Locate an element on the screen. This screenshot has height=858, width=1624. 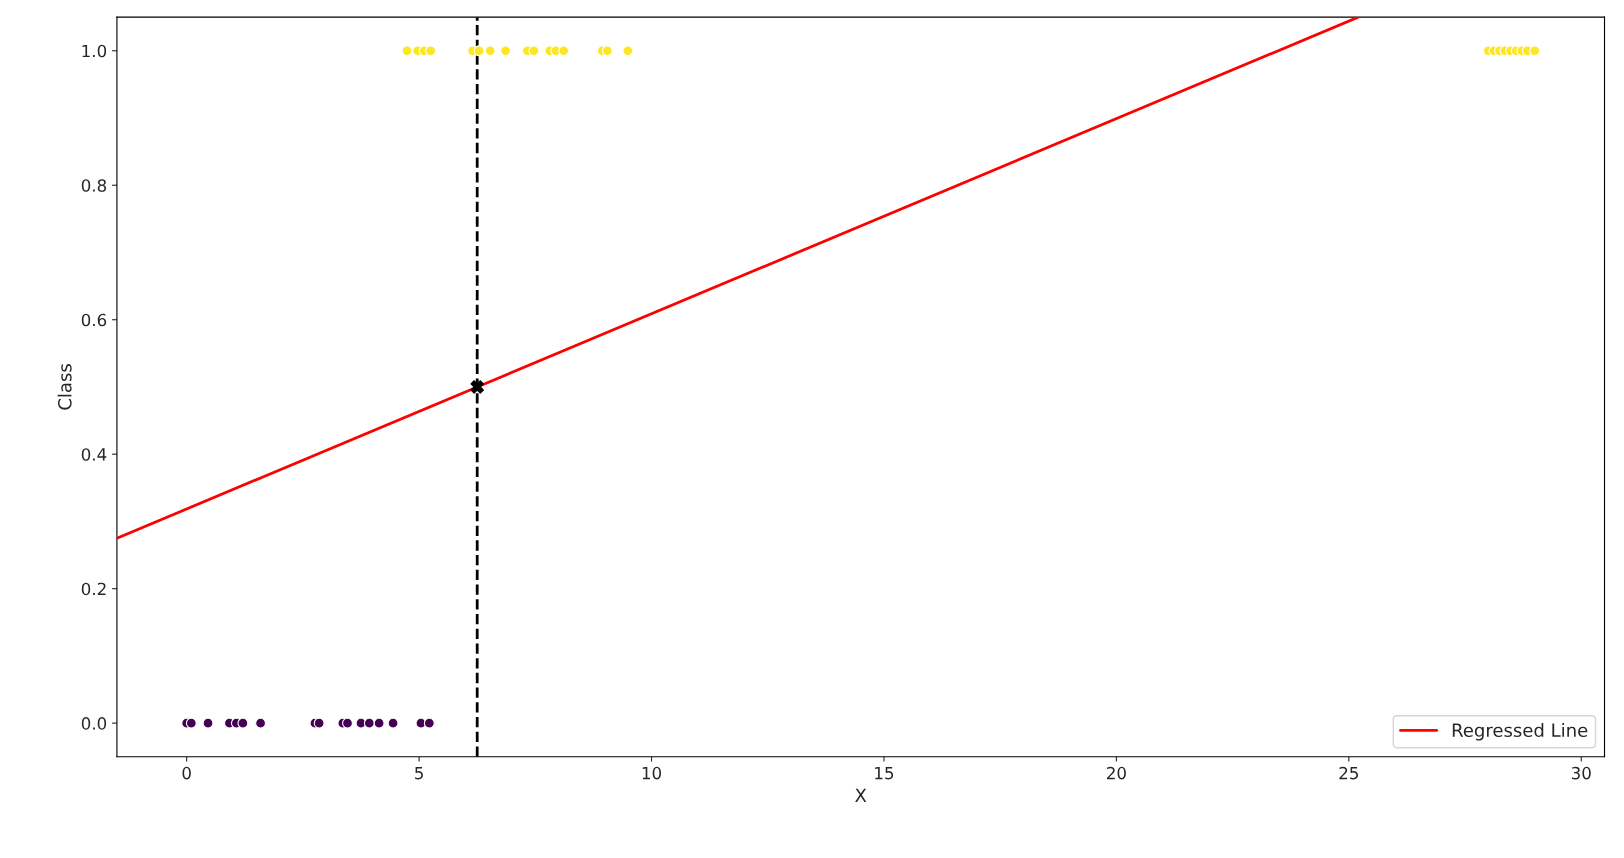
x-axis-title: X is located at coordinates (861, 795).